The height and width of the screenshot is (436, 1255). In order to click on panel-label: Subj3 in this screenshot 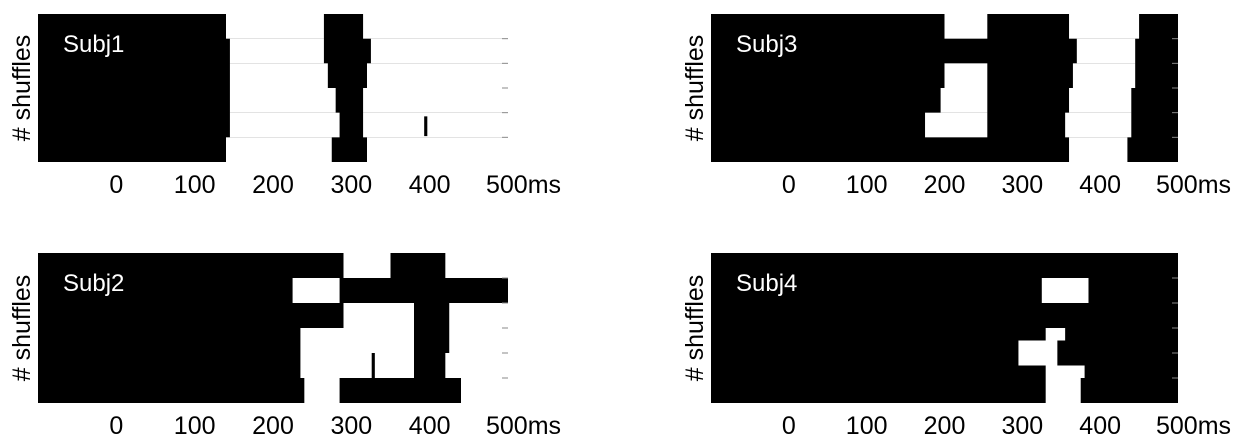, I will do `click(766, 44)`.